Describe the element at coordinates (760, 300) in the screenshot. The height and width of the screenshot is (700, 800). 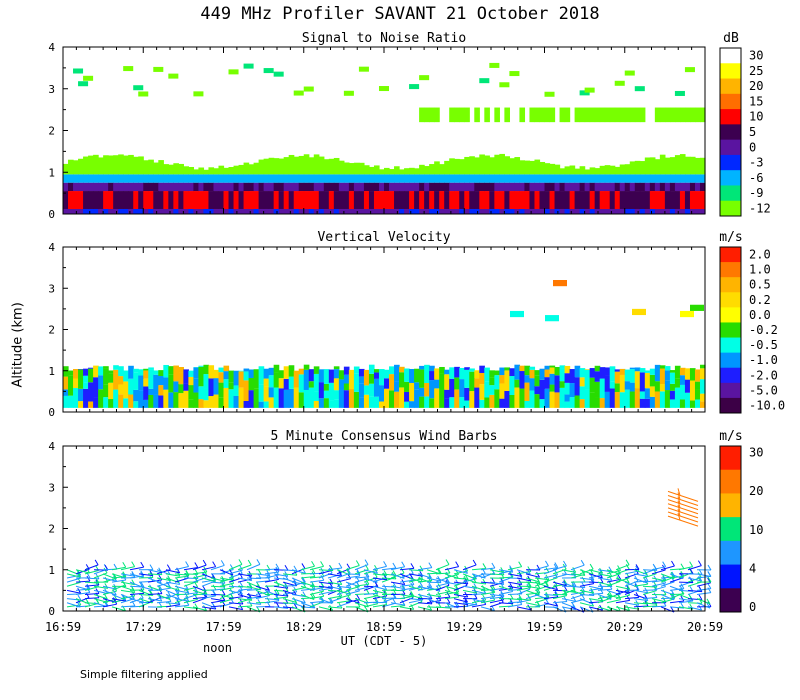
I see `colorbar-label: 0.2` at that location.